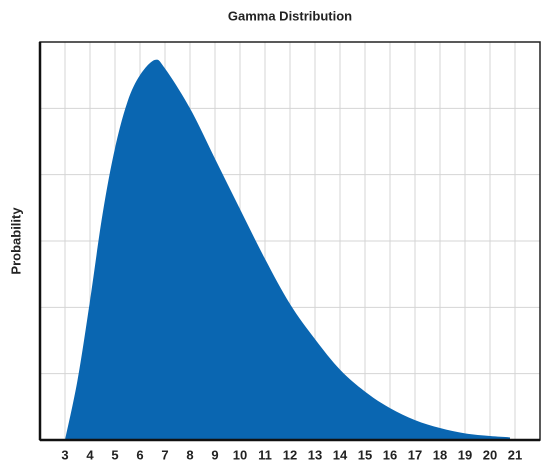 The width and height of the screenshot is (551, 475). What do you see at coordinates (290, 15) in the screenshot?
I see `chart-title: Gamma Distribution` at bounding box center [290, 15].